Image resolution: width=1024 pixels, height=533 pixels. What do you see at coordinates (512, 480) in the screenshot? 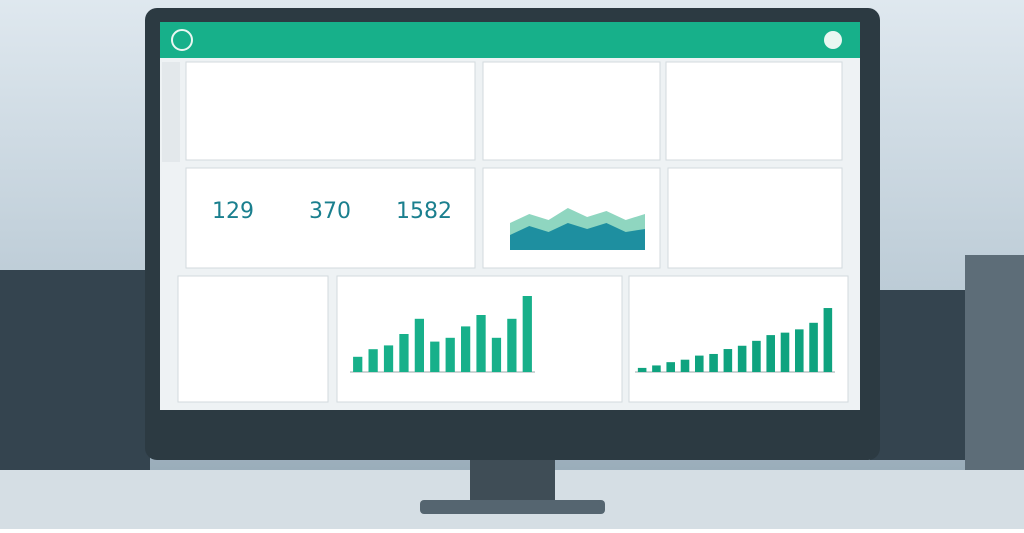
I see `monitor-neck` at bounding box center [512, 480].